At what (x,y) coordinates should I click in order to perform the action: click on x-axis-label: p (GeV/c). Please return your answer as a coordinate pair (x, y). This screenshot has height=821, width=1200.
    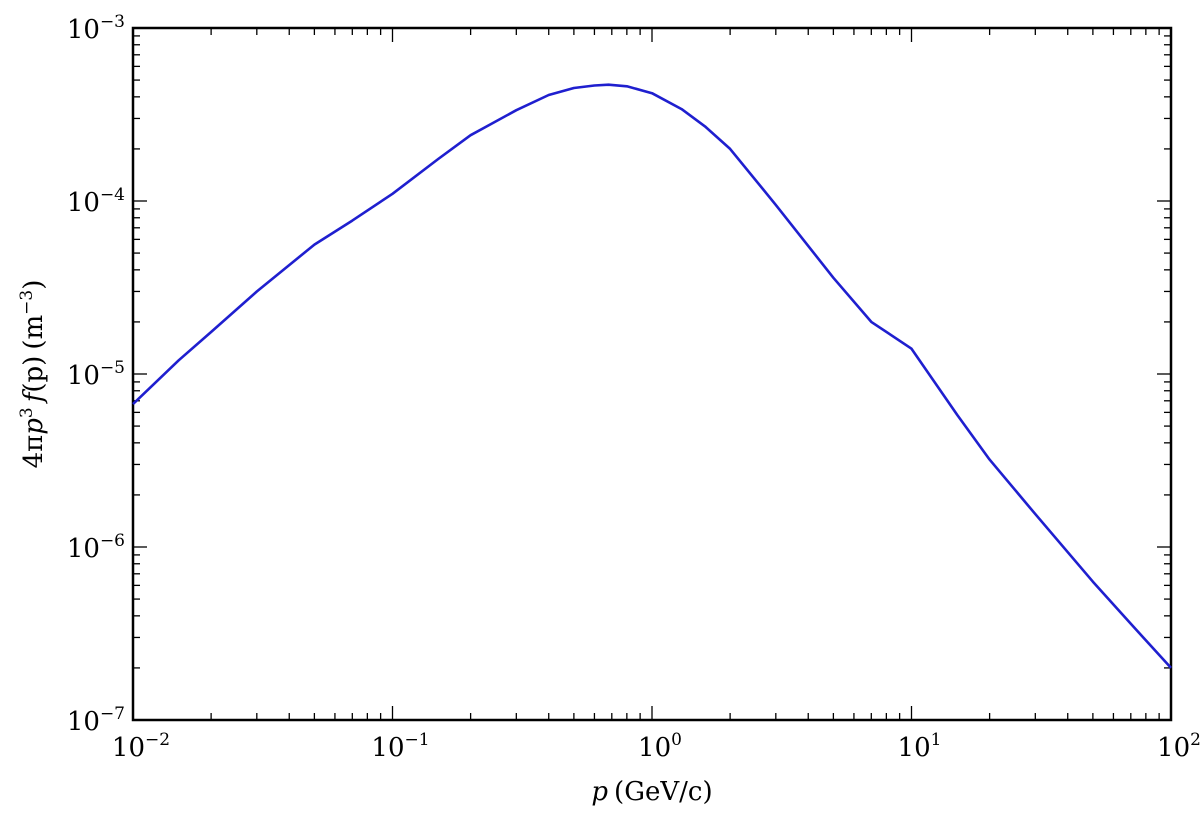
    Looking at the image, I should click on (651, 792).